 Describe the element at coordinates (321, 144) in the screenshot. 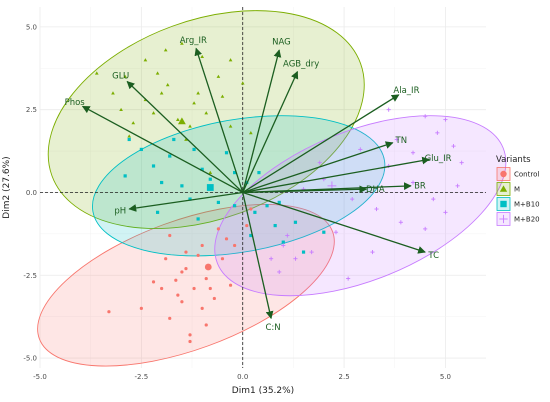

I see `arrow-ala-ir` at that location.